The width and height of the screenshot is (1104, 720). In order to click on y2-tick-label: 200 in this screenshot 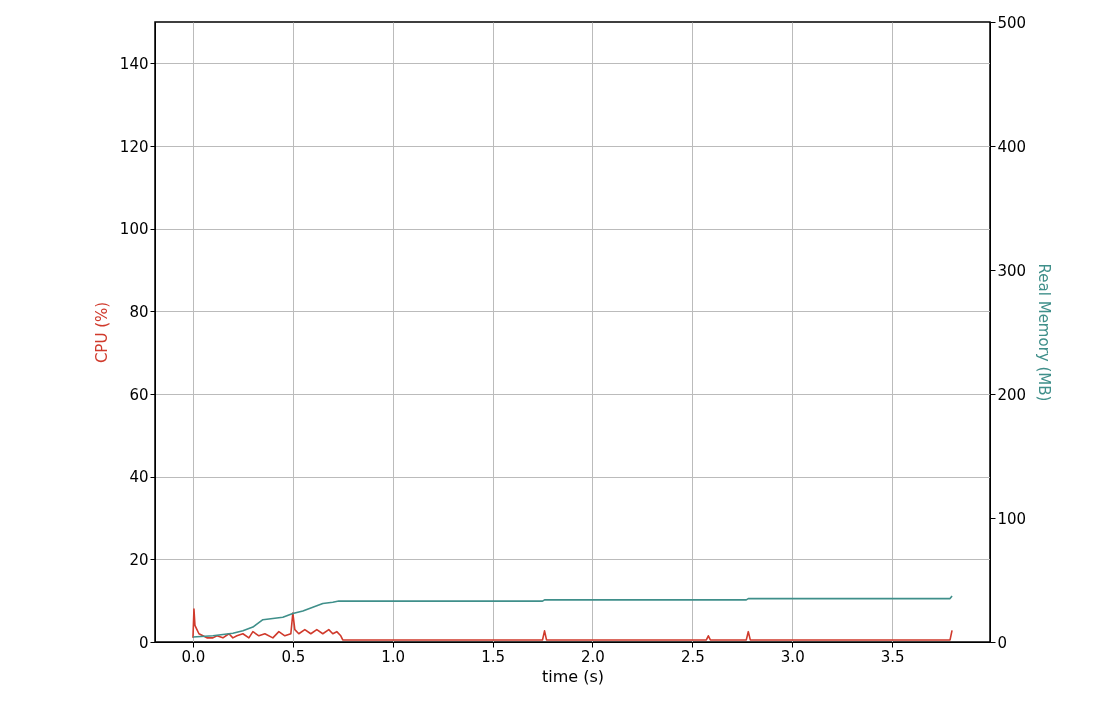, I will do `click(1012, 394)`.